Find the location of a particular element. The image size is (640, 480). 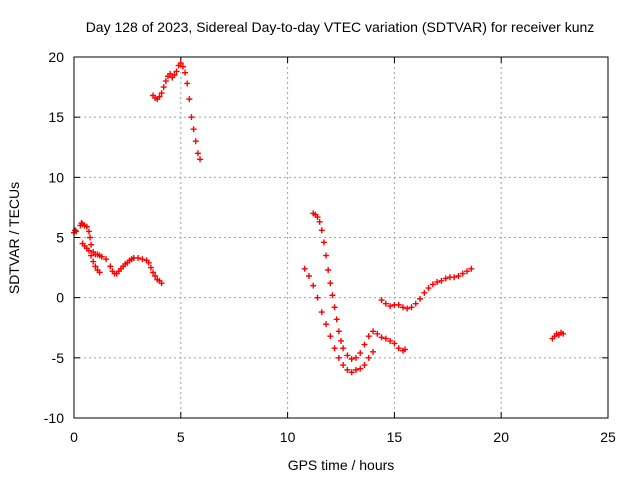

x-tick-label: 0 is located at coordinates (74, 437).